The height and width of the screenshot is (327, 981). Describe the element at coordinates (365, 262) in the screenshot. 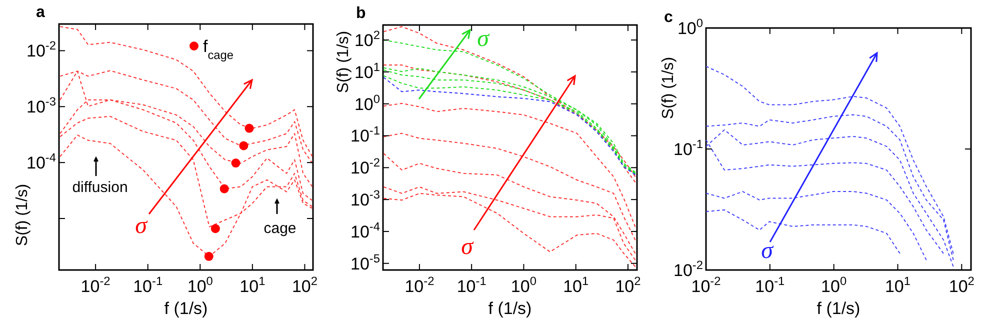

I see `y-tick-label: 10$^{-5}$` at that location.